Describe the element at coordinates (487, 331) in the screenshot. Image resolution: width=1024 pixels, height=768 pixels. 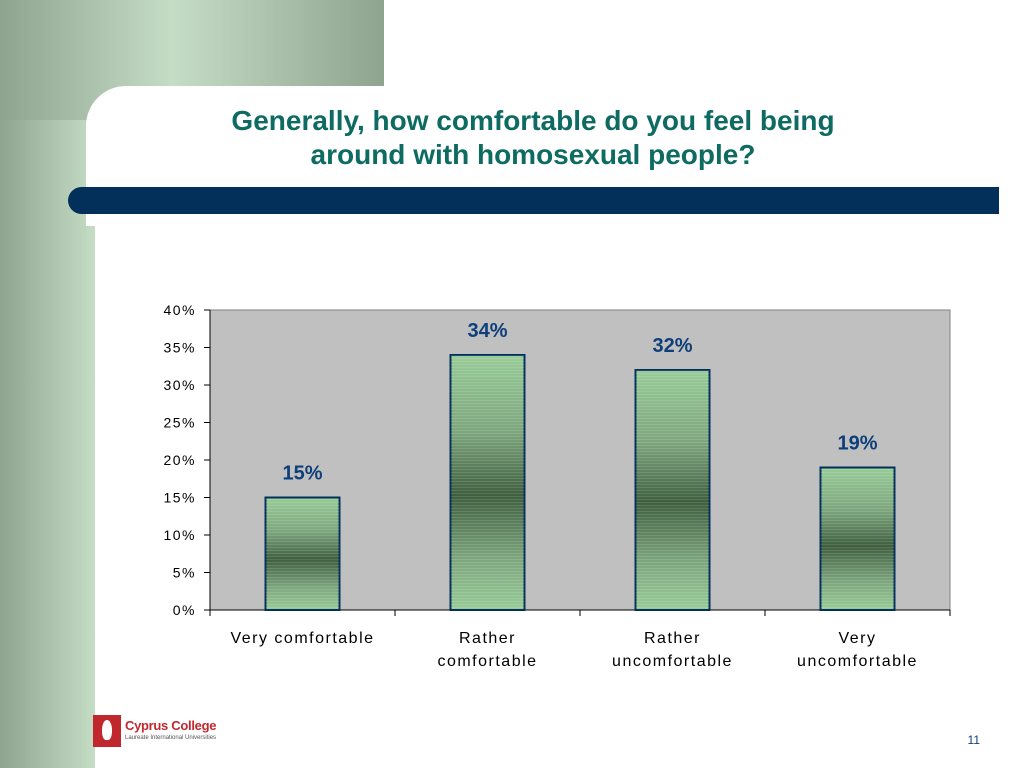
I see `data-label: 34%` at that location.